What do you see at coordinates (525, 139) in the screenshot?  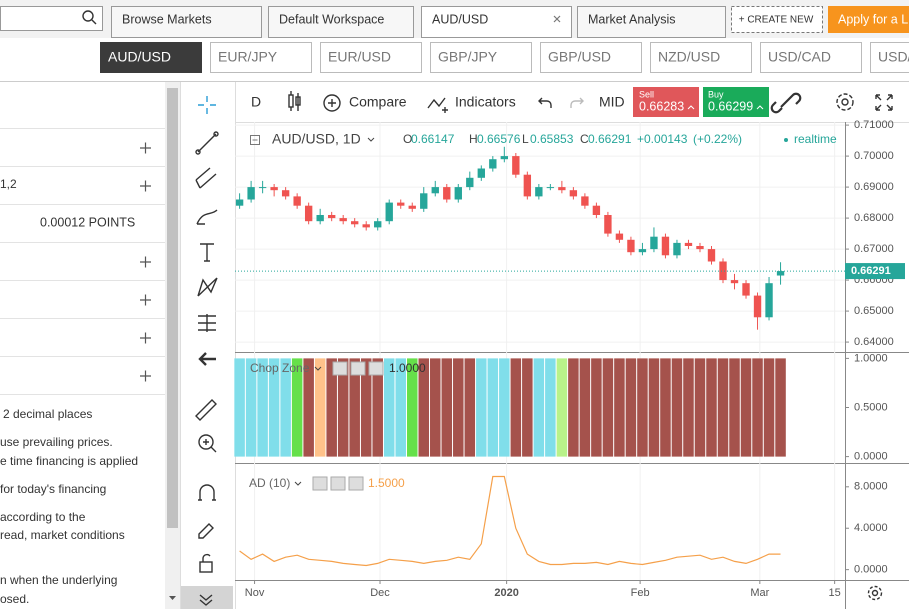 I see `ohlc-key: L` at bounding box center [525, 139].